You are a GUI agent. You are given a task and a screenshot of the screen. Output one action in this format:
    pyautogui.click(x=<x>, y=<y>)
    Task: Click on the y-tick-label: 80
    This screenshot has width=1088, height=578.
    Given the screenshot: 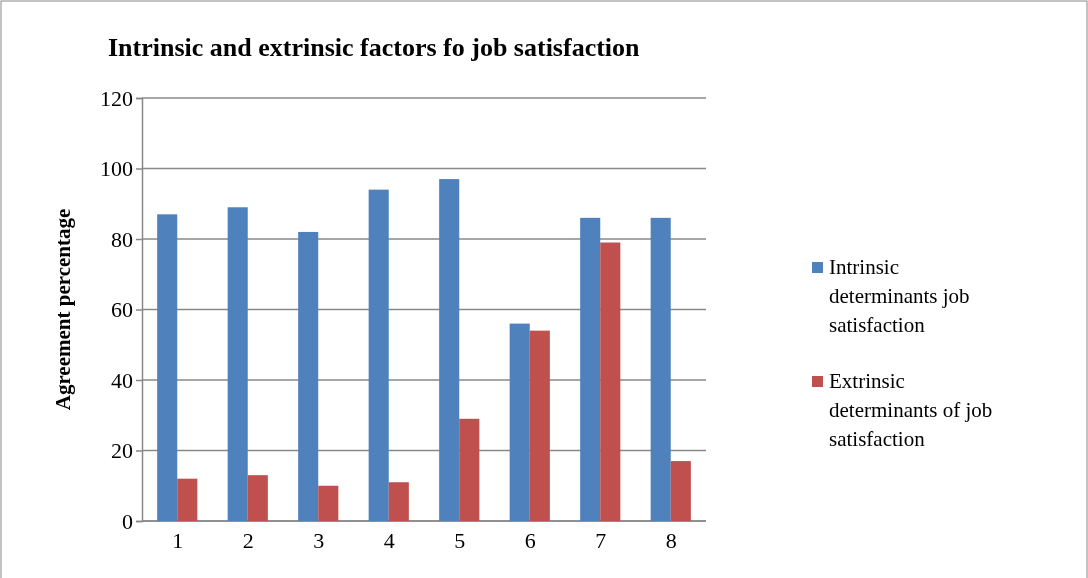 What is the action you would take?
    pyautogui.click(x=122, y=239)
    